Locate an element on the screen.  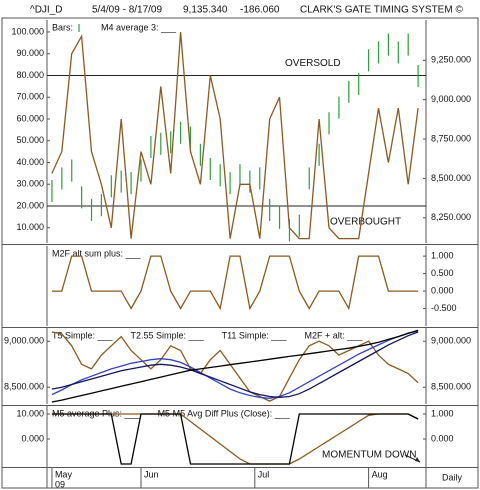
y-tick-label: 9,000.000 is located at coordinates (24, 341).